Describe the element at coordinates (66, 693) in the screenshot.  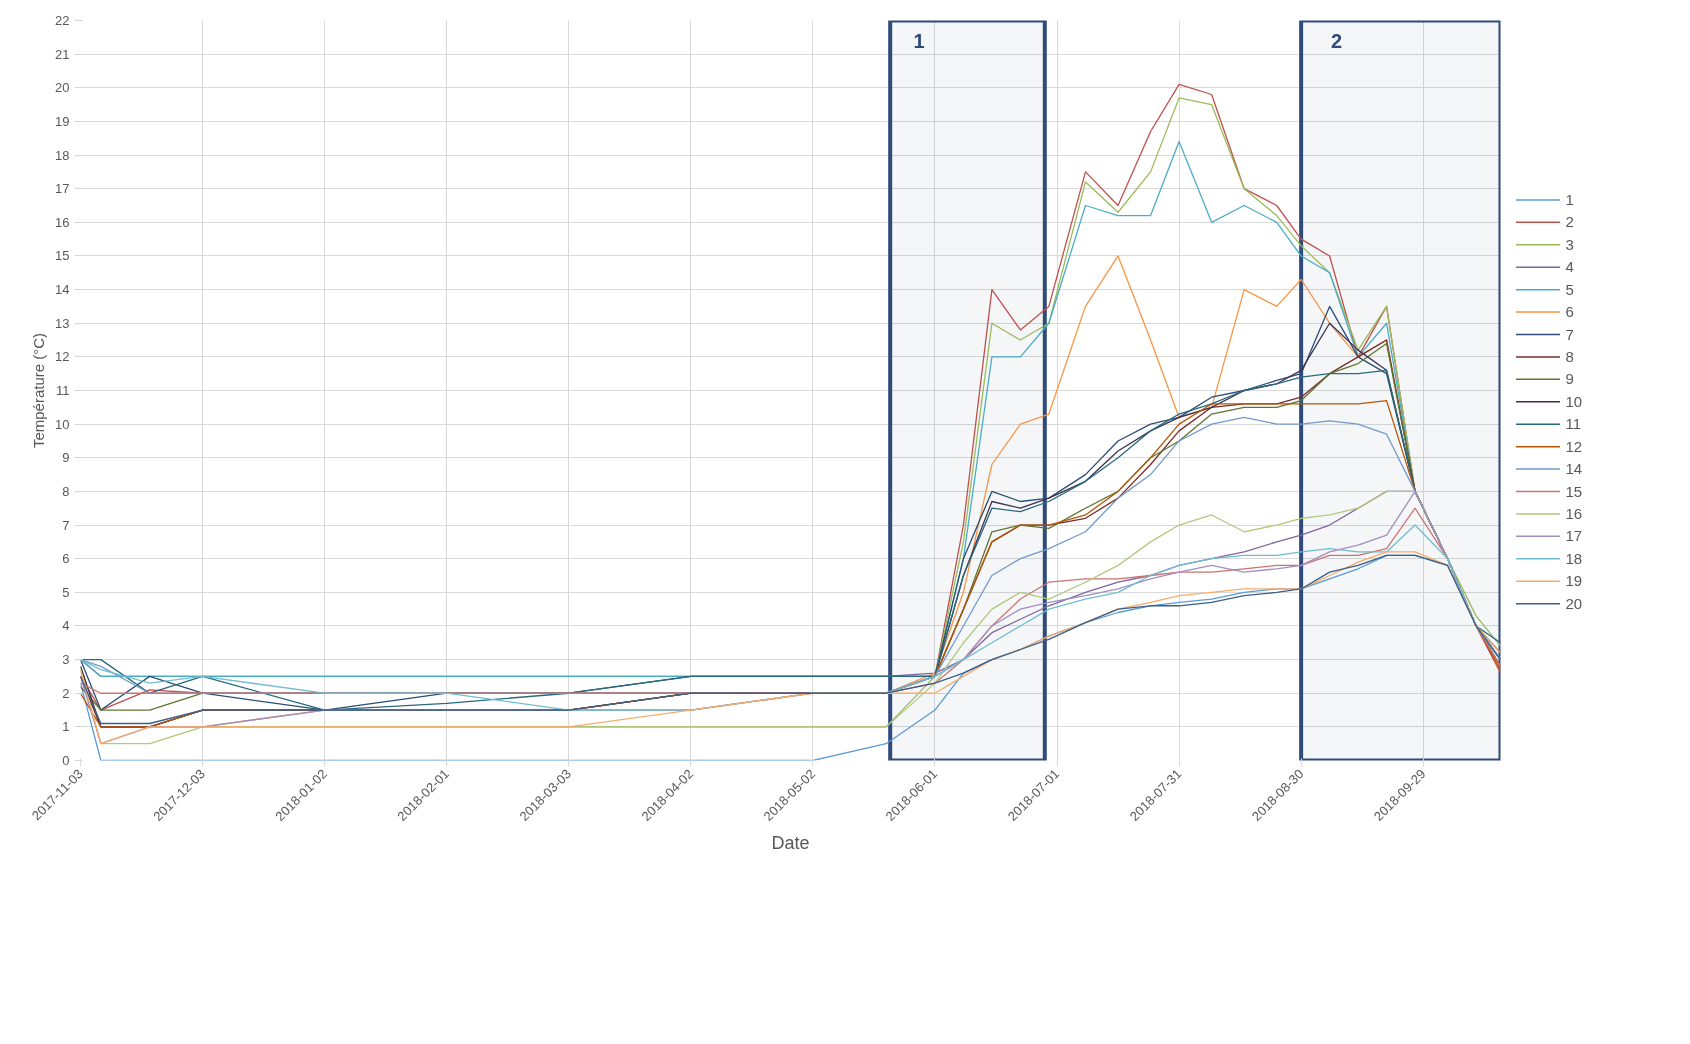
I see `y-tick-label: 2` at that location.